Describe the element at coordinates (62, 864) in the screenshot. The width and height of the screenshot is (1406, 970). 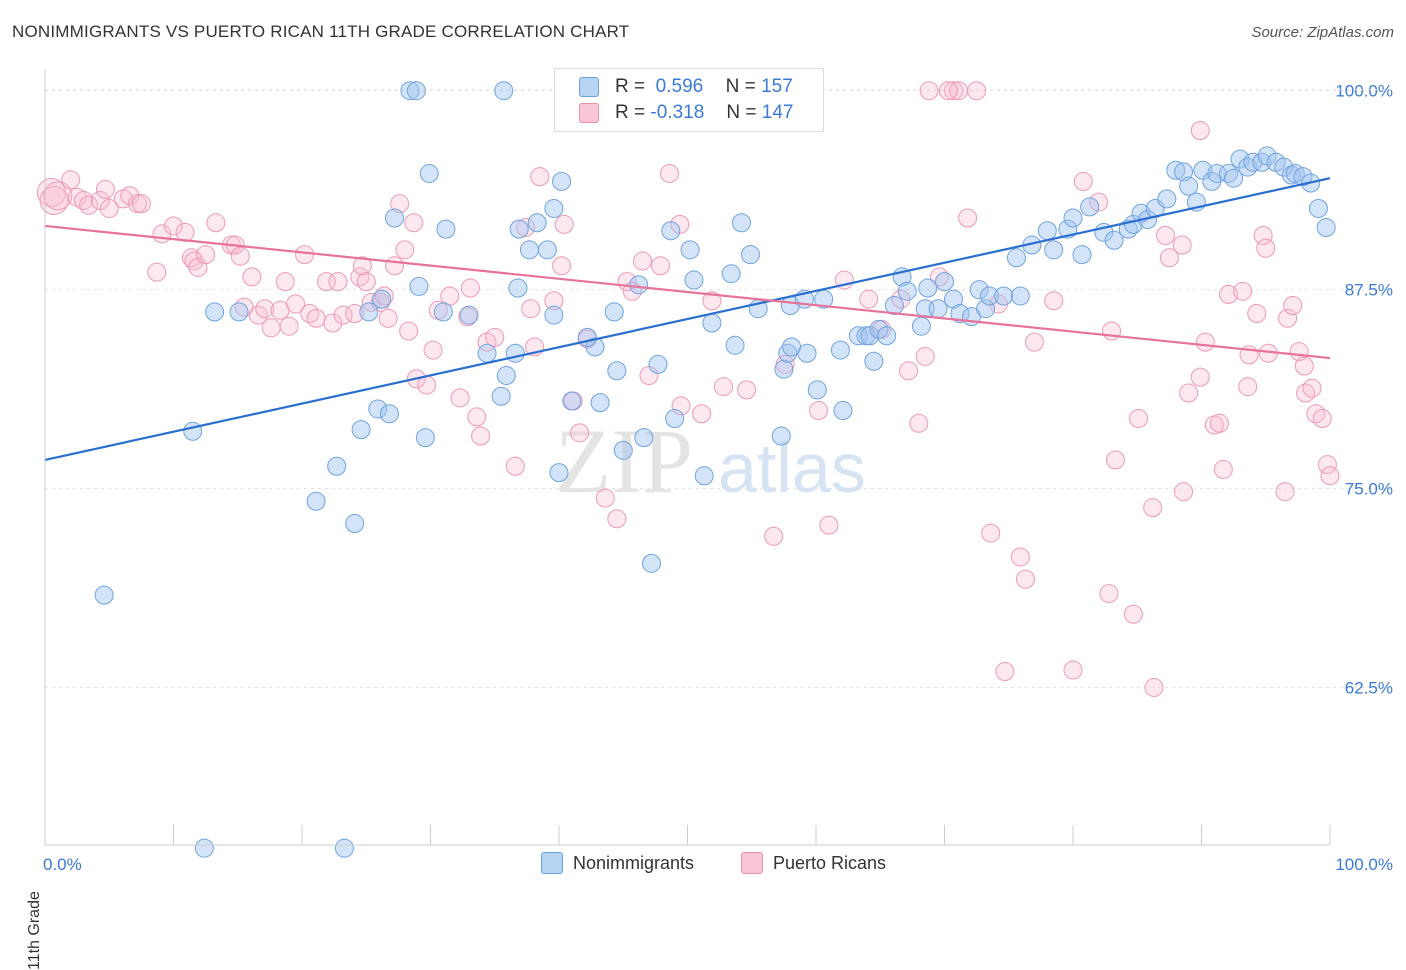
I see `x-tick-label: 0.0%` at that location.